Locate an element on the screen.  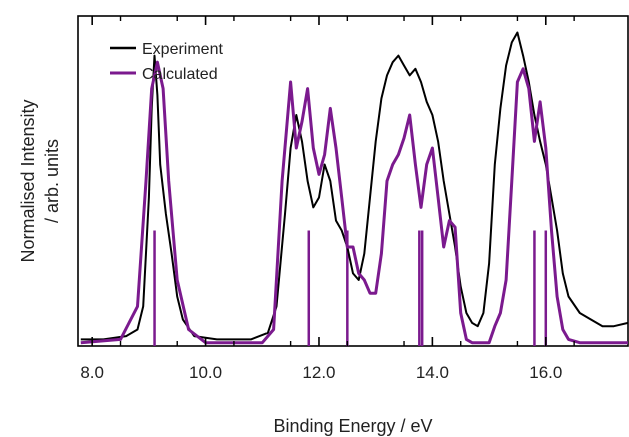
x-tick-label: 8.0 is located at coordinates (92, 372).